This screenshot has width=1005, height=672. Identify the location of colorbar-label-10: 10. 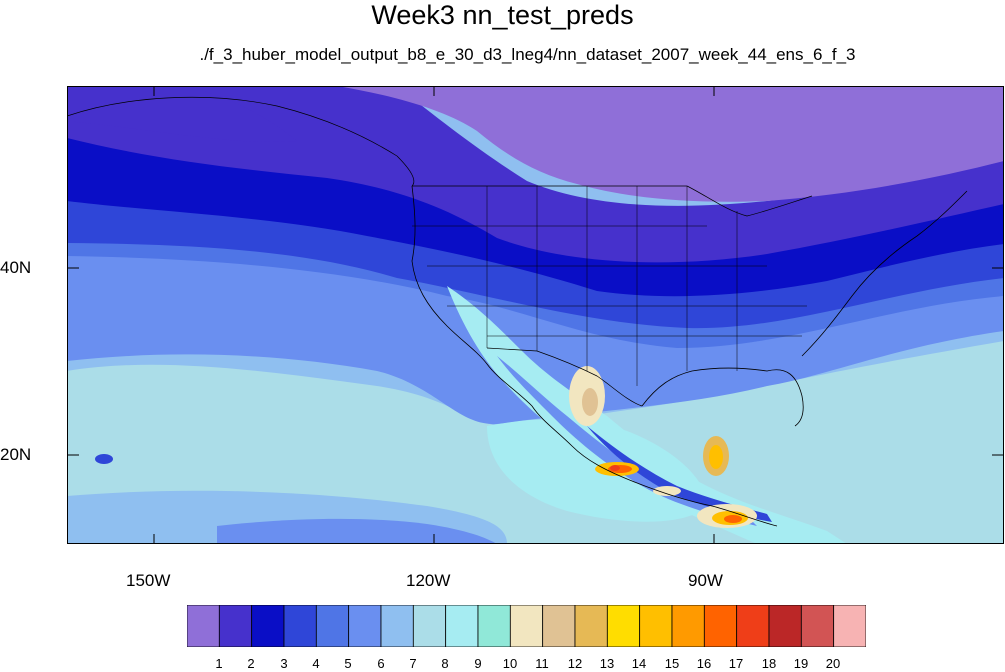
(510, 663).